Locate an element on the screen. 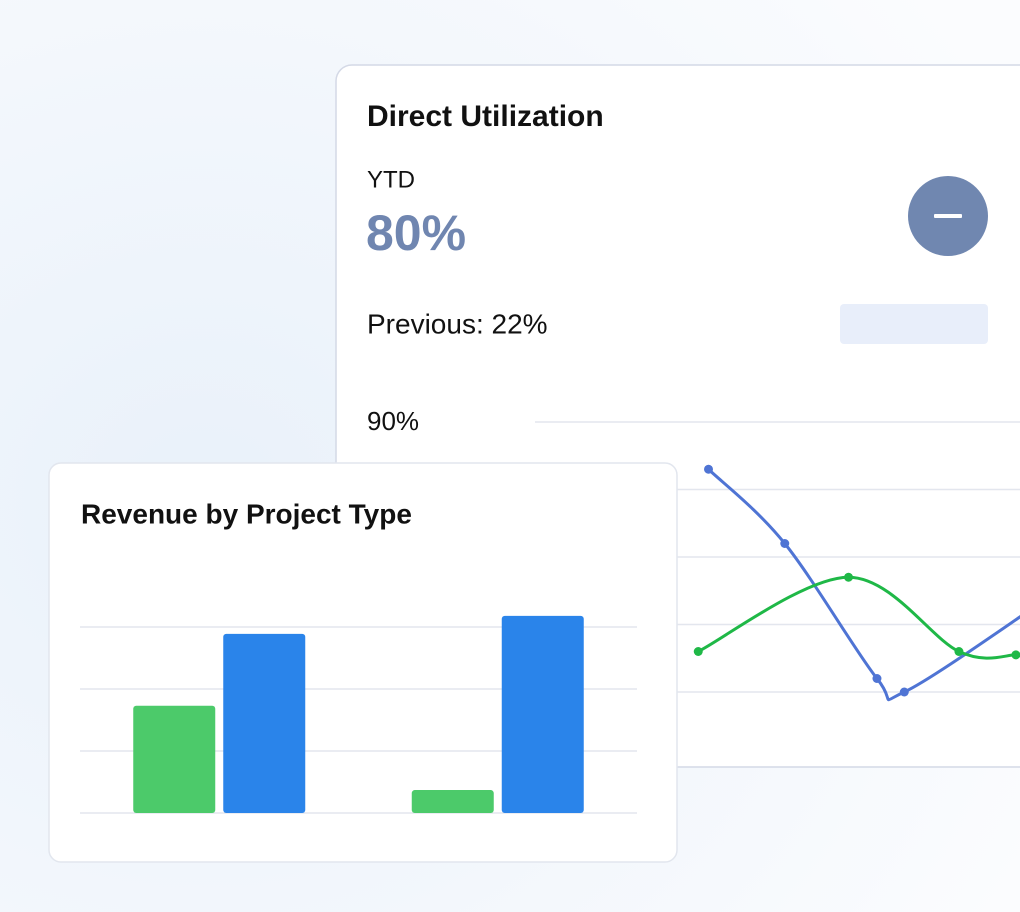 The image size is (1020, 912). bar-chart is located at coordinates (358, 714).